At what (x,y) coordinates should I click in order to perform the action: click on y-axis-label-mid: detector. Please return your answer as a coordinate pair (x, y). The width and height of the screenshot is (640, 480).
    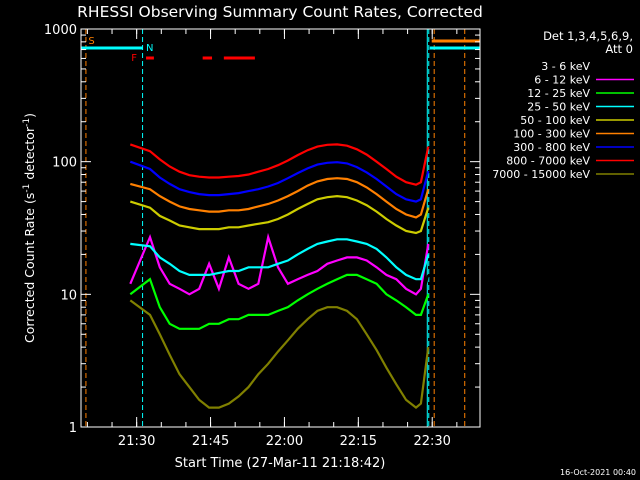
    Looking at the image, I should click on (29, 155).